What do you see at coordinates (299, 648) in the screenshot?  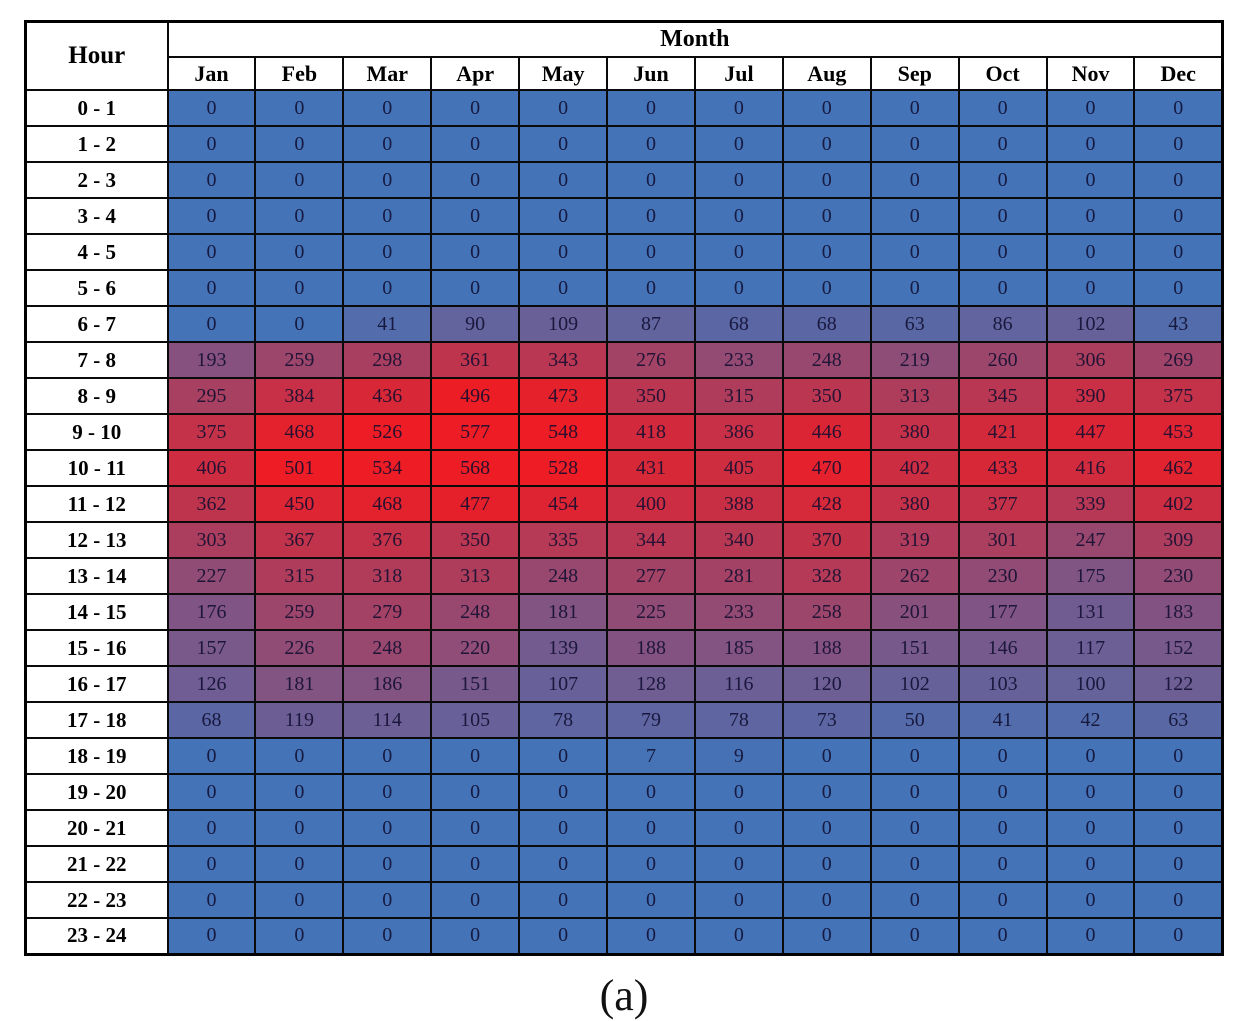 I see `heatmap-cell: 226` at bounding box center [299, 648].